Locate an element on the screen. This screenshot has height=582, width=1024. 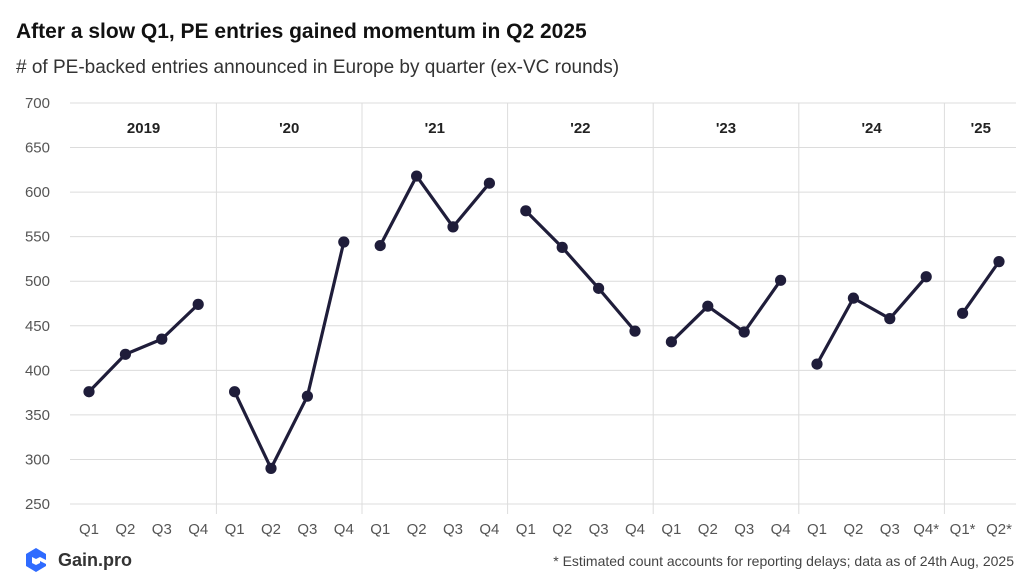
year-label: '24 is located at coordinates (871, 128).